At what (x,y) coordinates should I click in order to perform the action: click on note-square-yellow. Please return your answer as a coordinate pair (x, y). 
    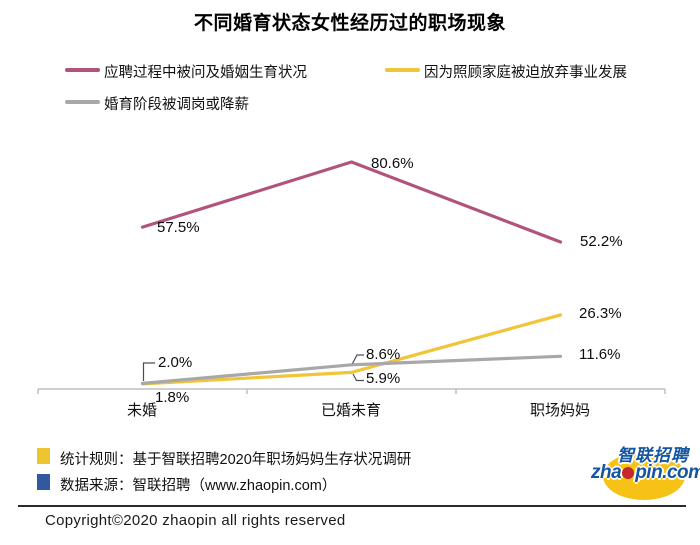
    Looking at the image, I should click on (43, 456).